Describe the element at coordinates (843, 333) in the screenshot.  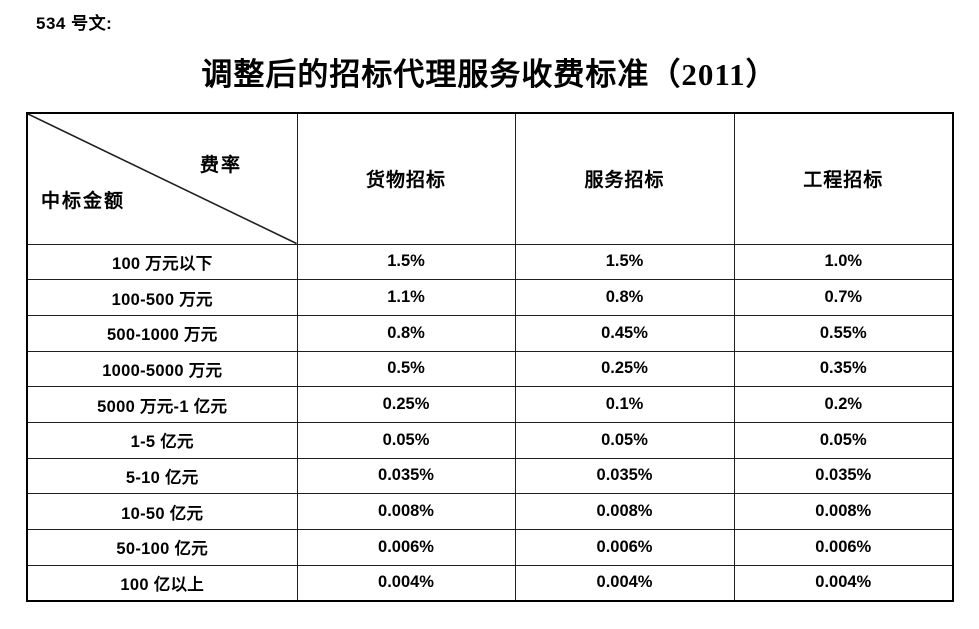
I see `rate-cell: 0.55%` at that location.